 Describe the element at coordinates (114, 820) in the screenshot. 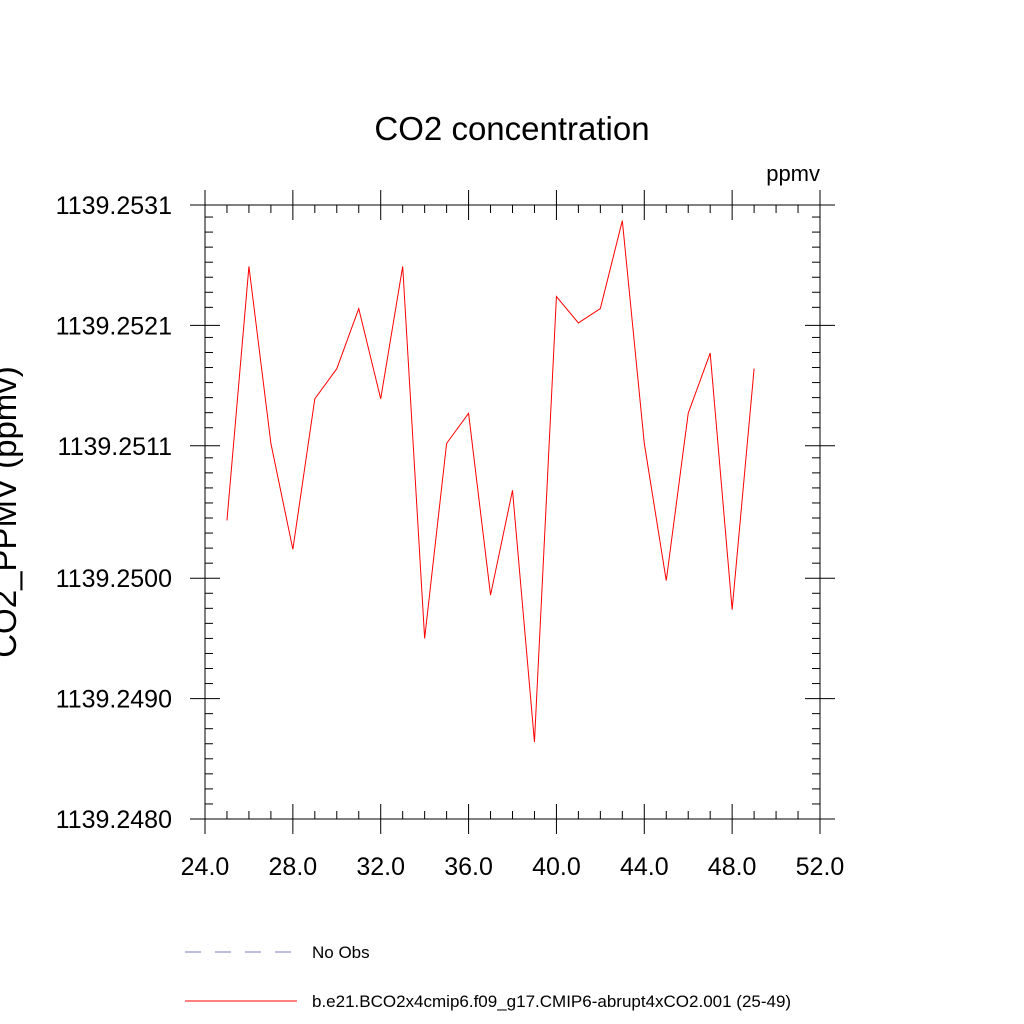

I see `y-tick-label: 1139.2480` at that location.